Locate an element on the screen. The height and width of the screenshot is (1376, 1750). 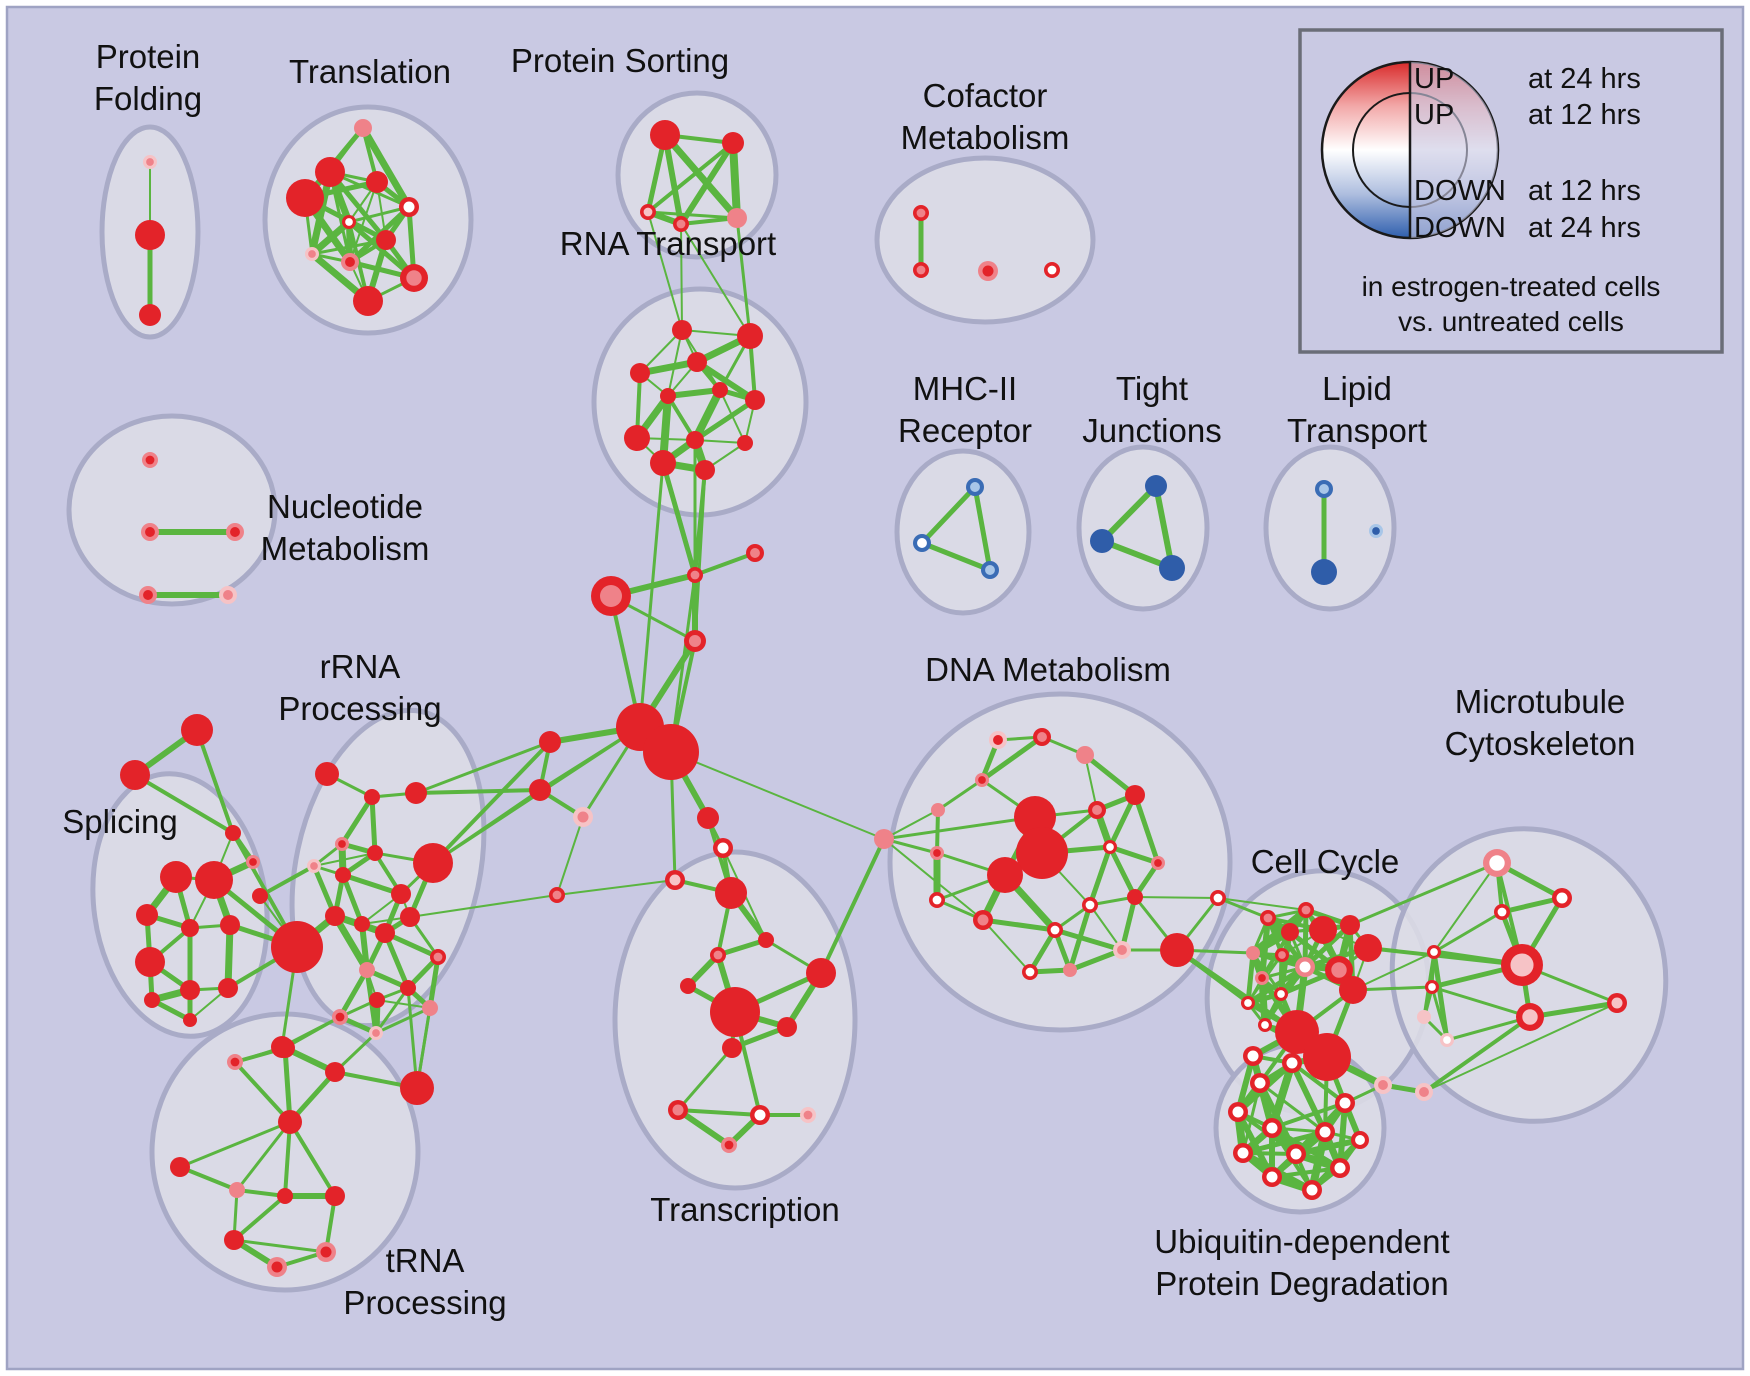
node-tl-inner is located at coordinates (312, 254).